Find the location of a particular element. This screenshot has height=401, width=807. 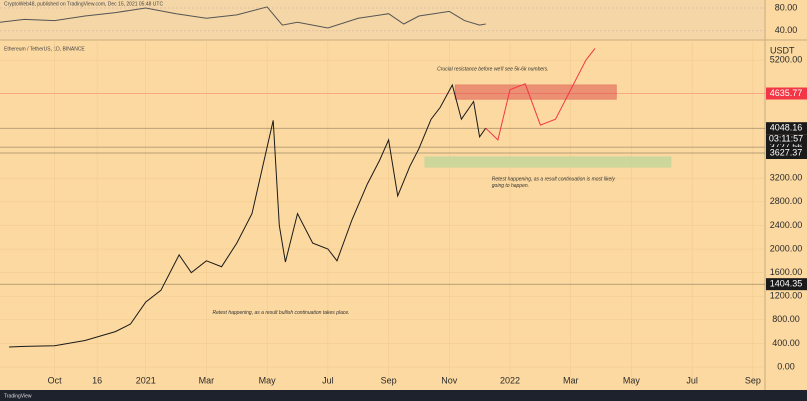

price-label: 1404.35 is located at coordinates (786, 284).